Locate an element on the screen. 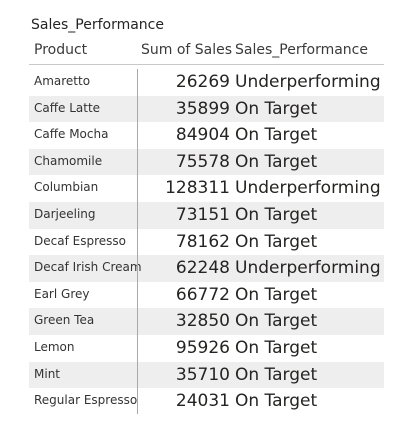 The width and height of the screenshot is (407, 439). table-row: Darjeeling 73151 On Target is located at coordinates (206, 215).